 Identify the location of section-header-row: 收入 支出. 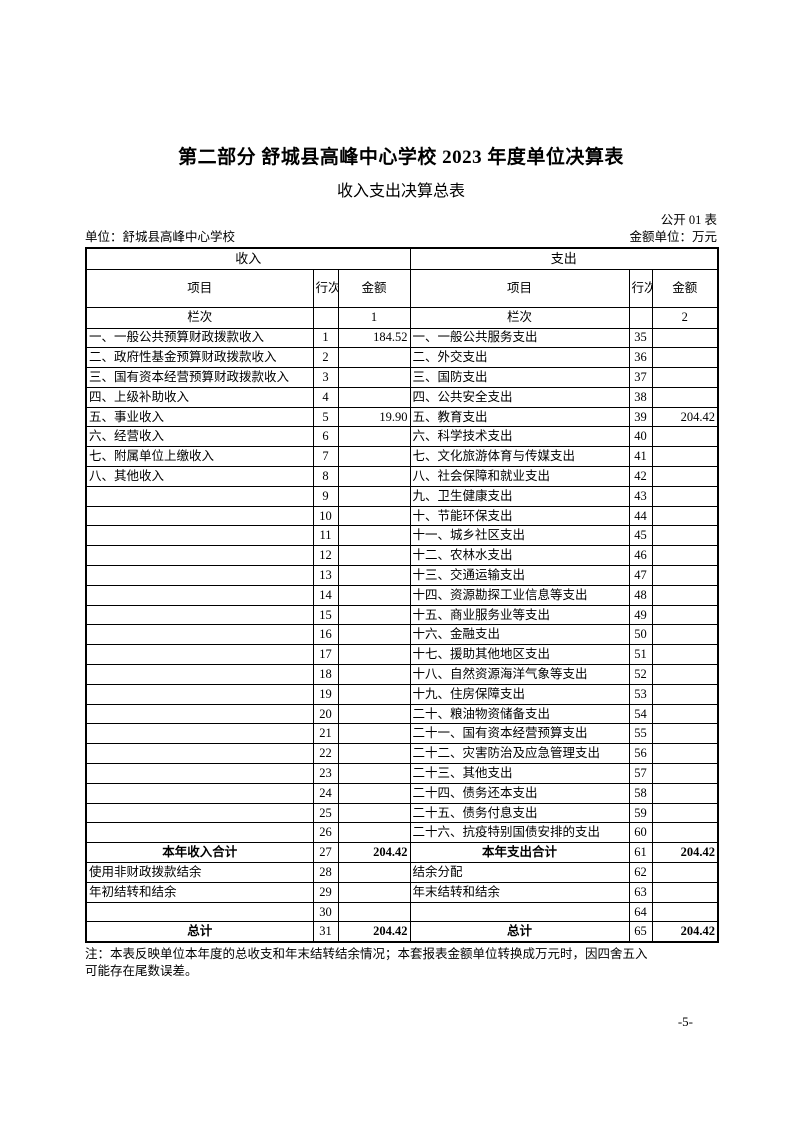
(402, 258).